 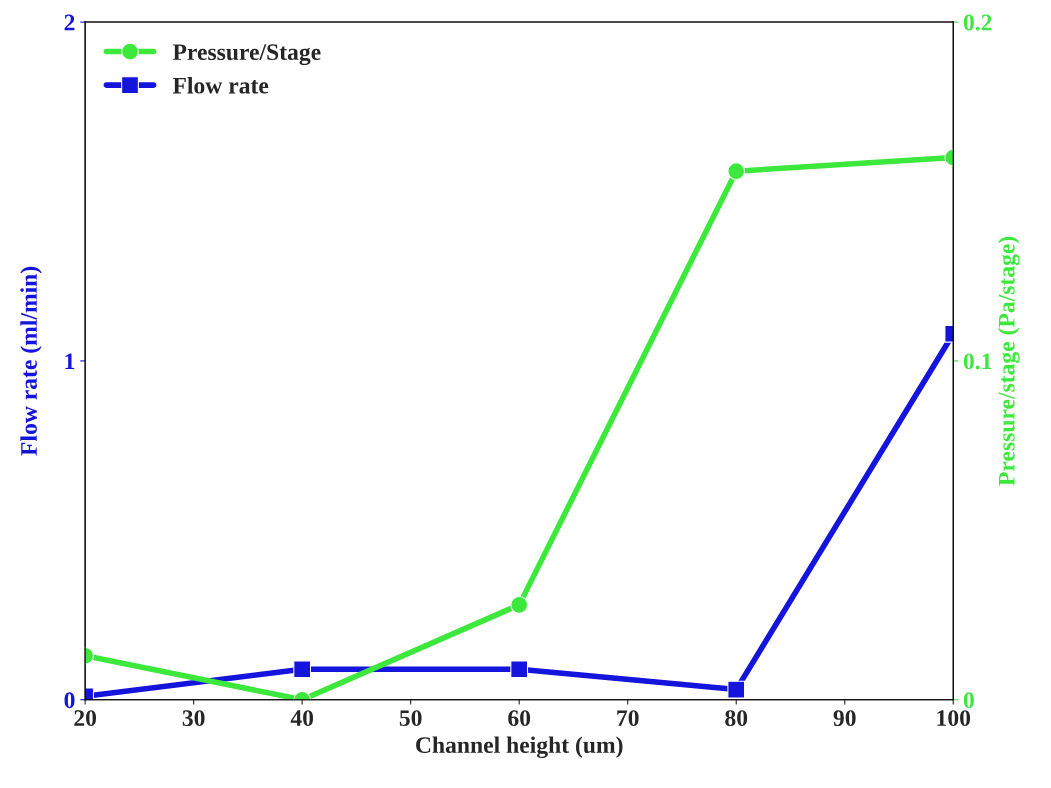 I want to click on y2-tick-label: 0.2, so click(x=977, y=22).